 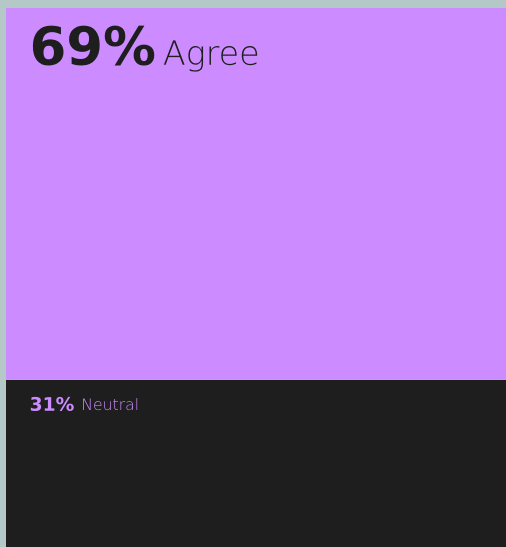 I want to click on series-label: Agree, so click(x=211, y=56).